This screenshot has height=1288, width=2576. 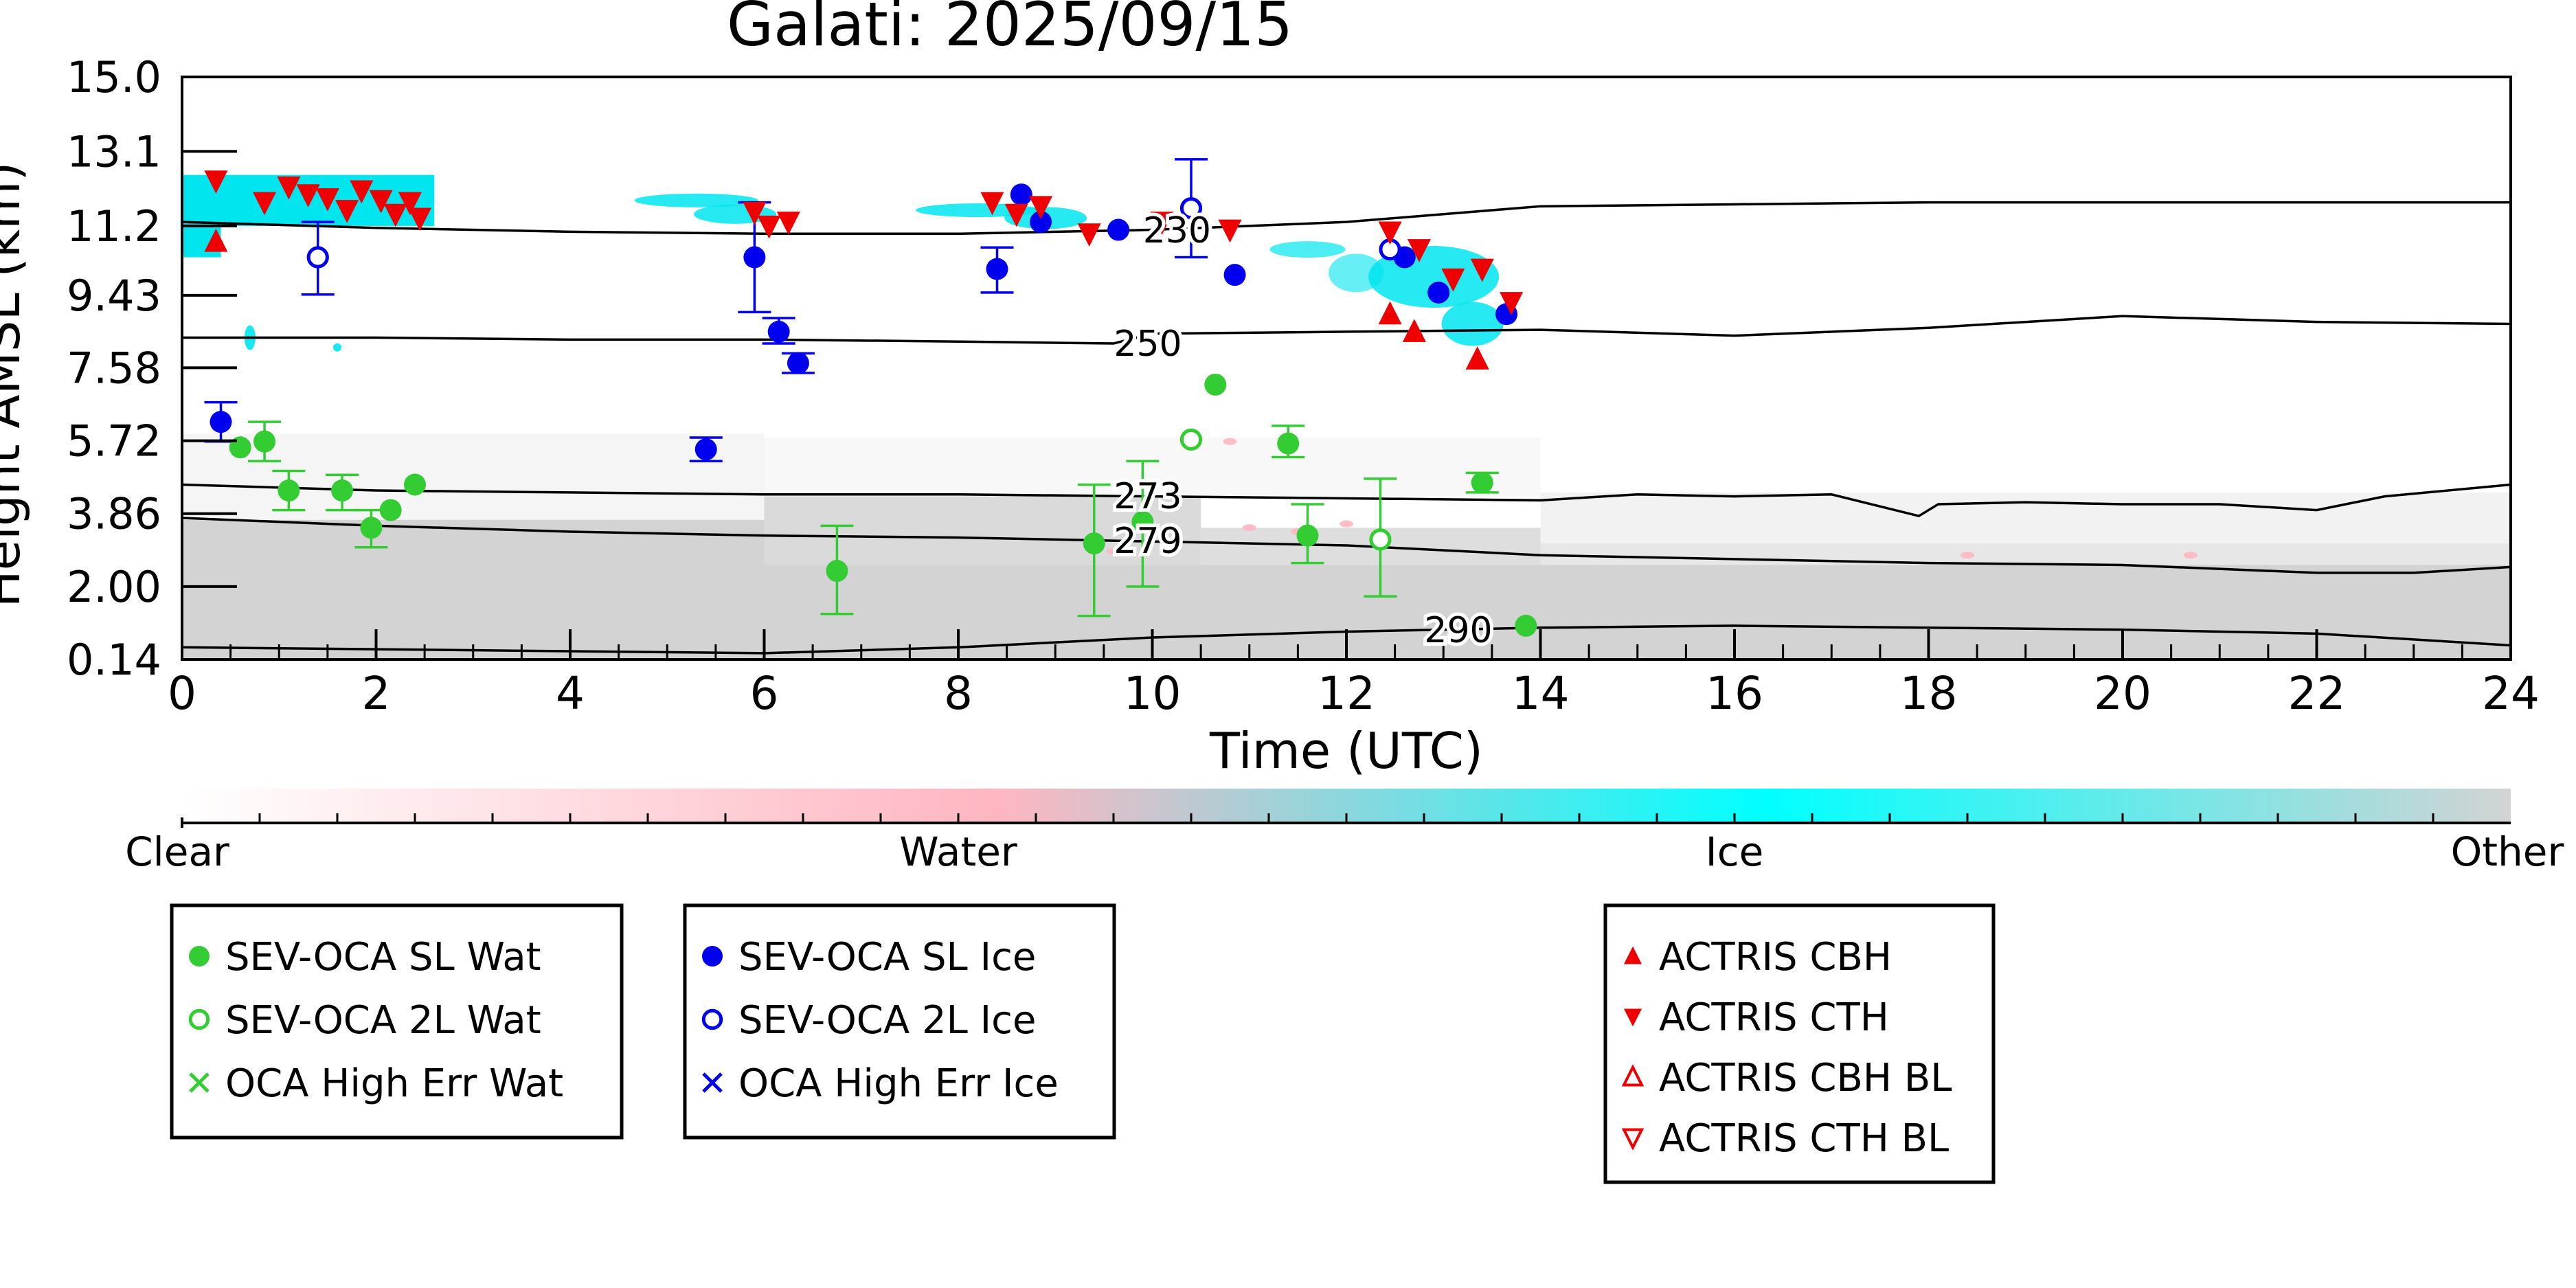 What do you see at coordinates (383, 1020) in the screenshot?
I see `legend-label-sev-oca-2l-wat: SEV-OCA 2L Wat` at bounding box center [383, 1020].